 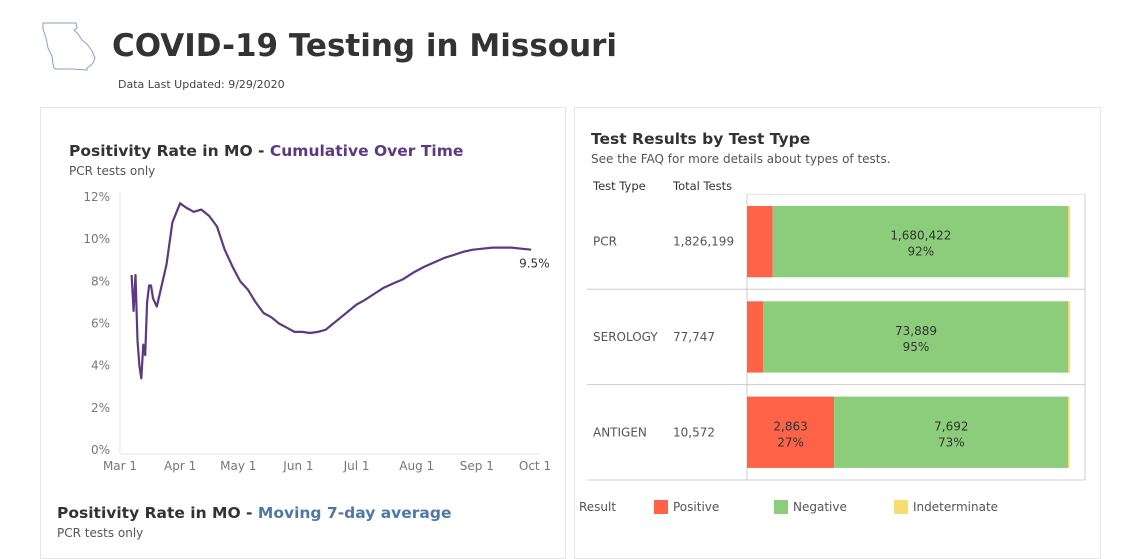 What do you see at coordinates (703, 242) in the screenshot?
I see `row-label-total-tests: 1,826,199` at bounding box center [703, 242].